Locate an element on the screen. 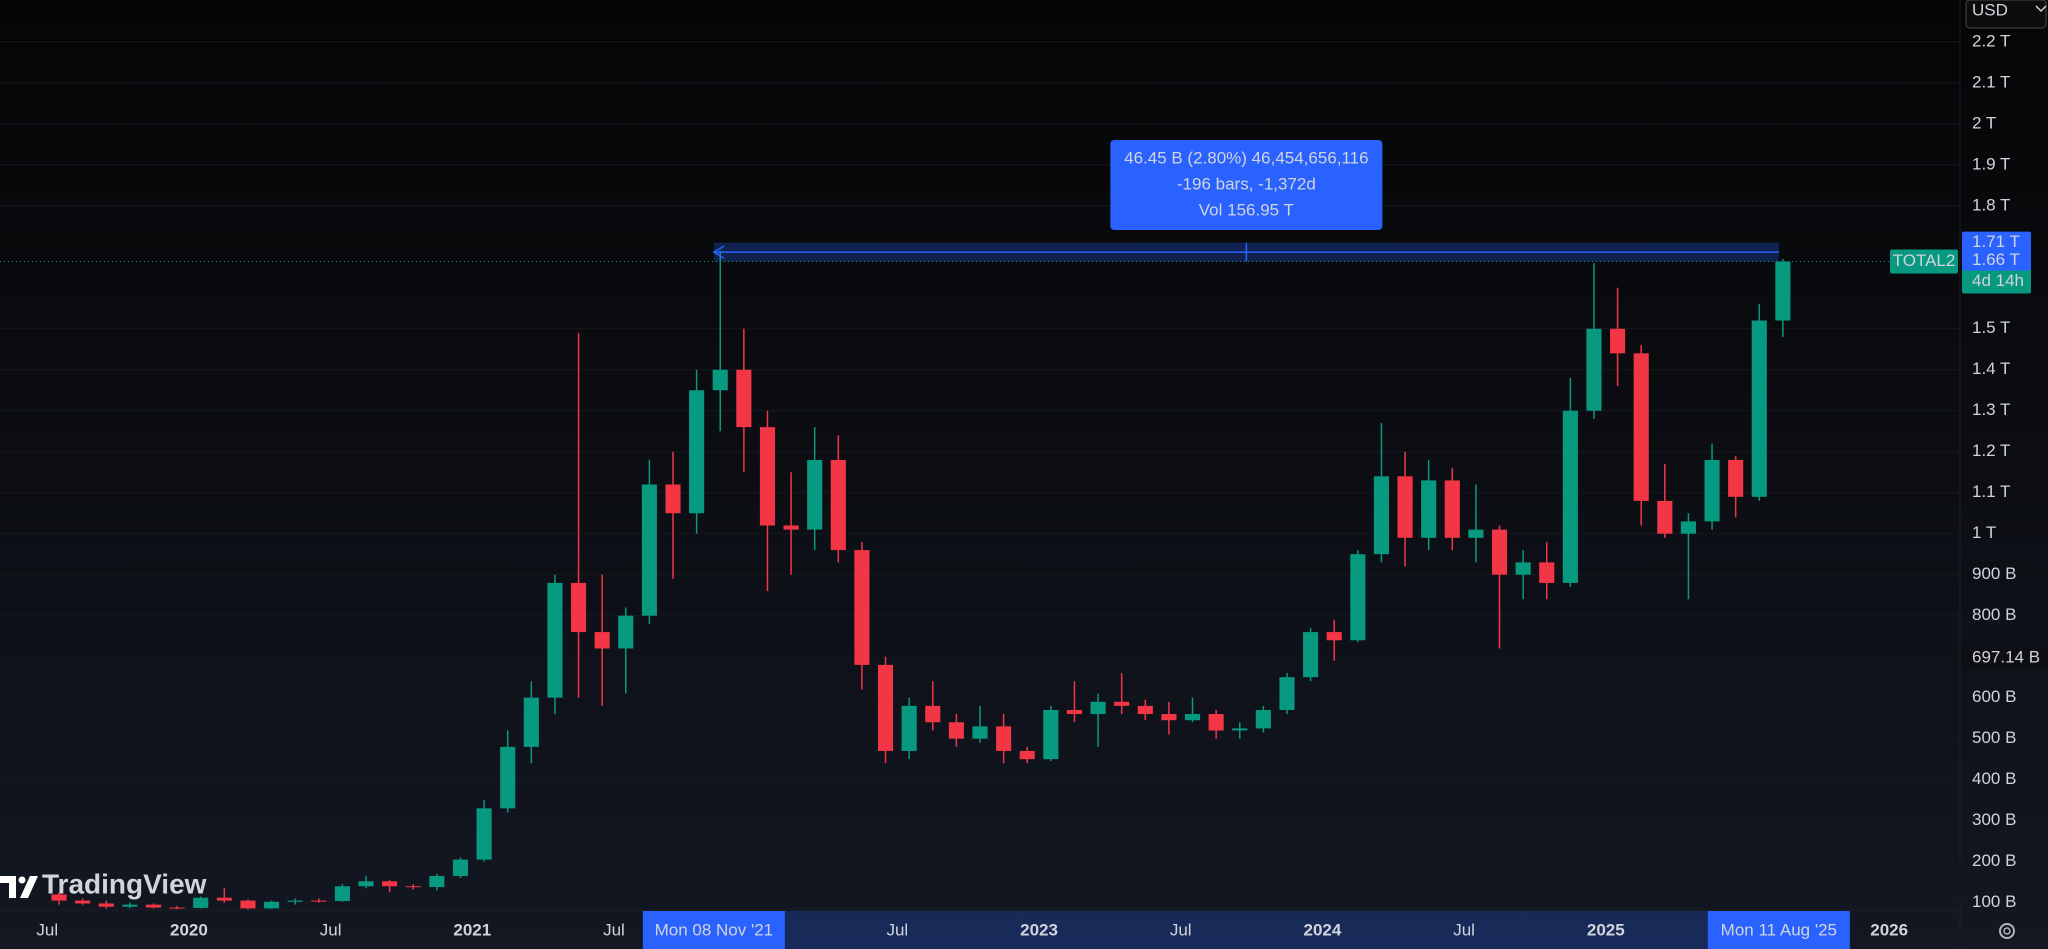 This screenshot has width=2048, height=949. measure-tooltip is located at coordinates (1246, 185).